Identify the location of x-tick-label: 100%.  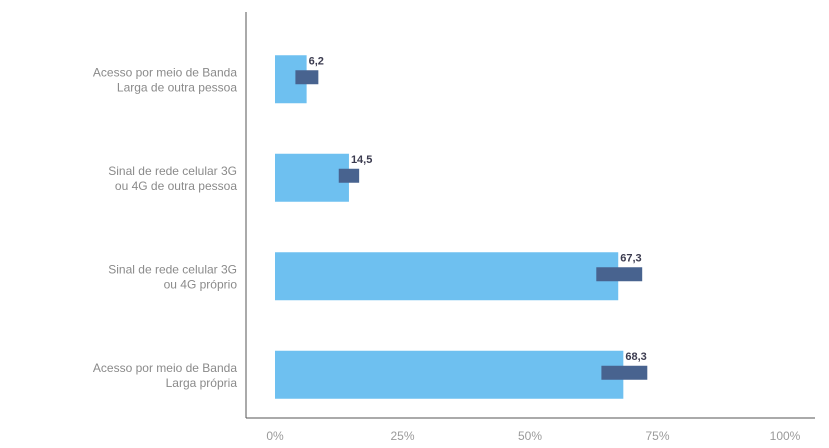
(785, 436).